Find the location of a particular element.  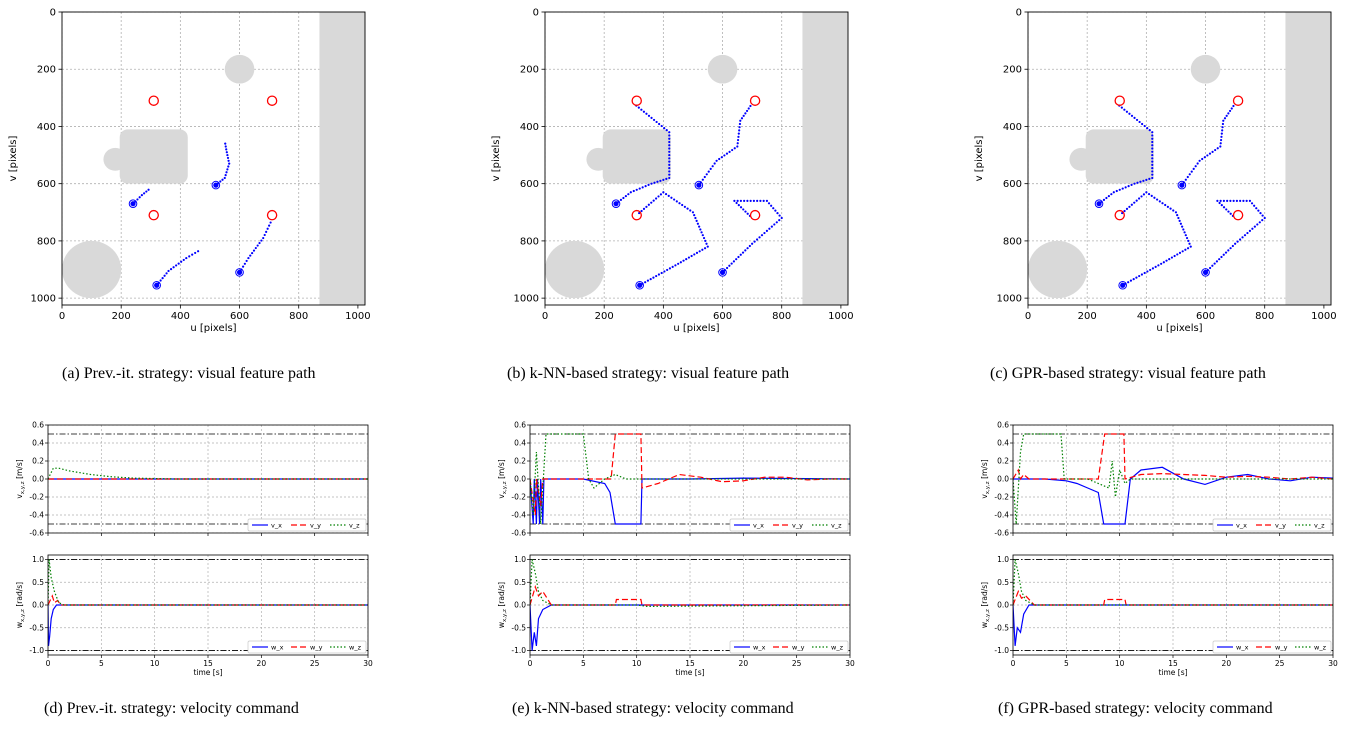

y-tick-label: 600 is located at coordinates (46, 184).